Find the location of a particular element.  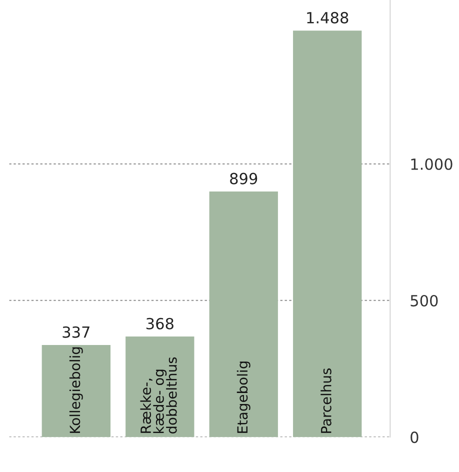

y-tick-label: 1.000 is located at coordinates (431, 164).